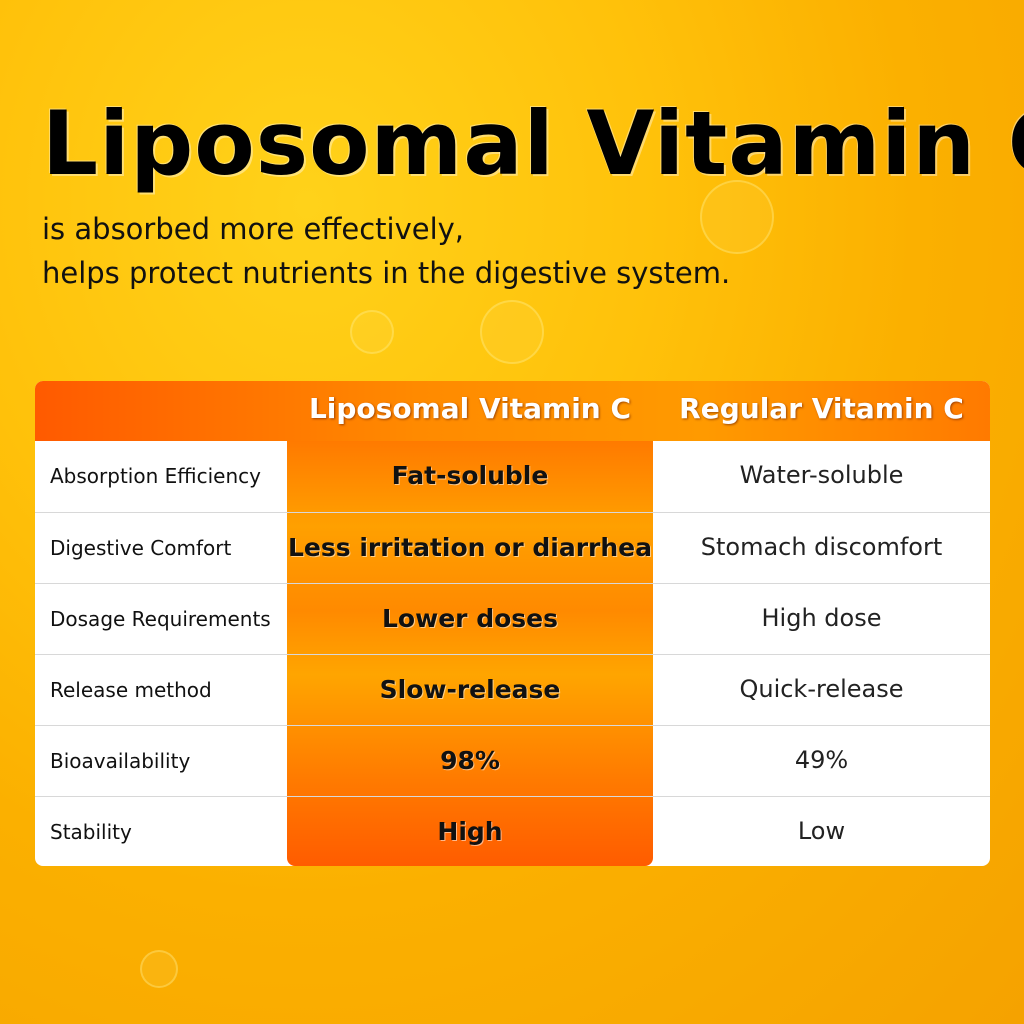 This screenshot has width=1024, height=1024. Describe the element at coordinates (821, 689) in the screenshot. I see `regular-value: Quick-release` at that location.